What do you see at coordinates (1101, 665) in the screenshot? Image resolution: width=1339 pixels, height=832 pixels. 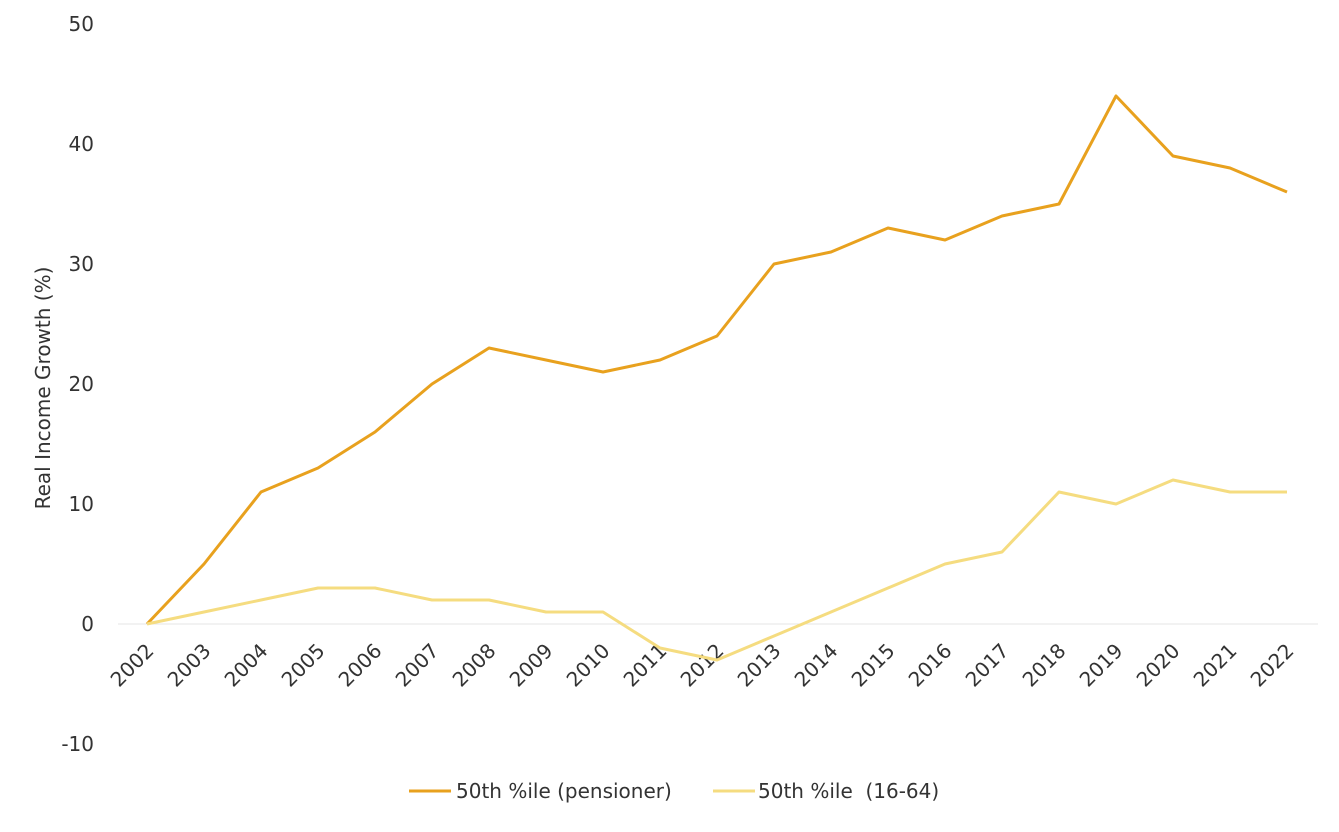 I see `x-tick-label: 2019` at bounding box center [1101, 665].